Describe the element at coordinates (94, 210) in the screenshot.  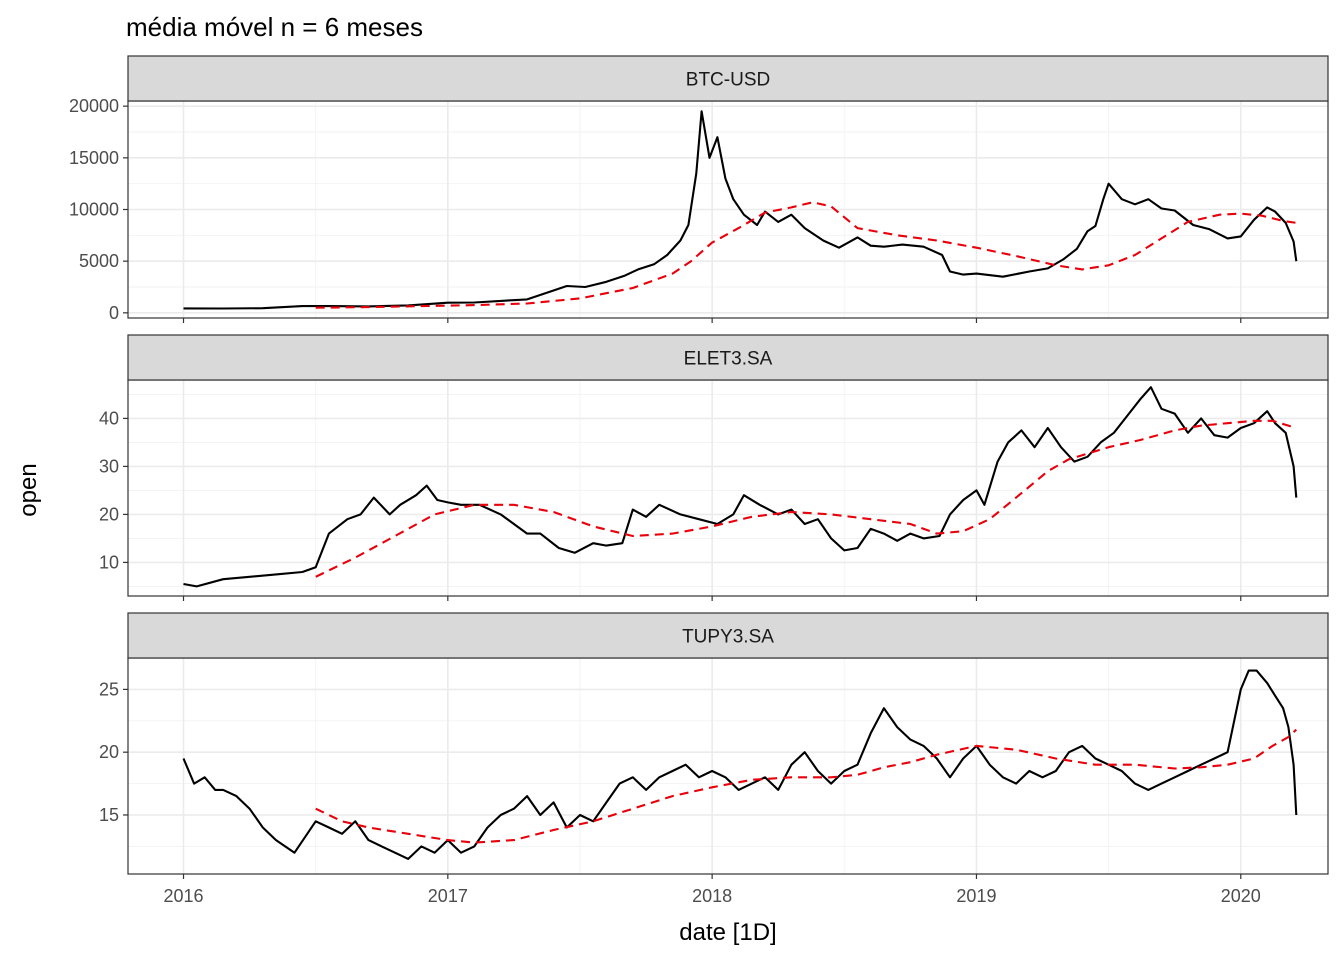
I see `y-tick-label: 10000` at that location.